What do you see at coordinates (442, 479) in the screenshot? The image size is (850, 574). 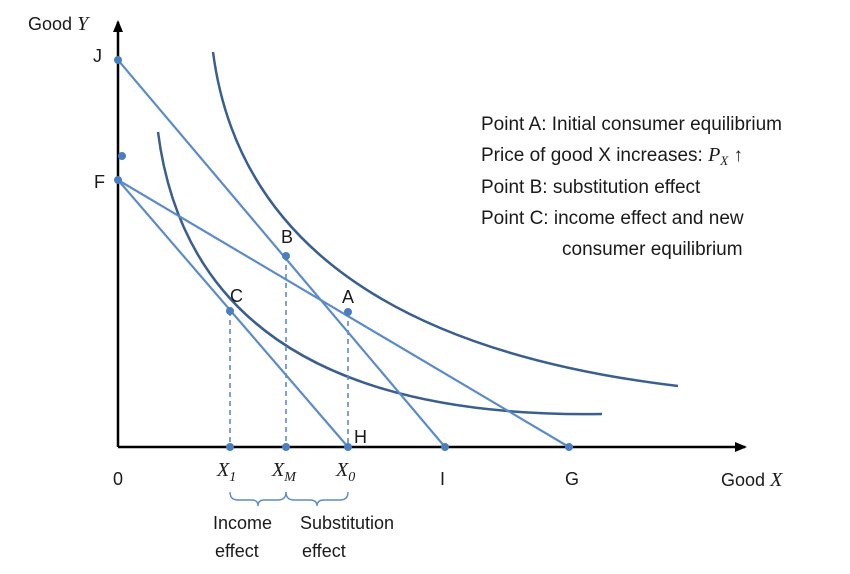 I see `label-i: I` at bounding box center [442, 479].